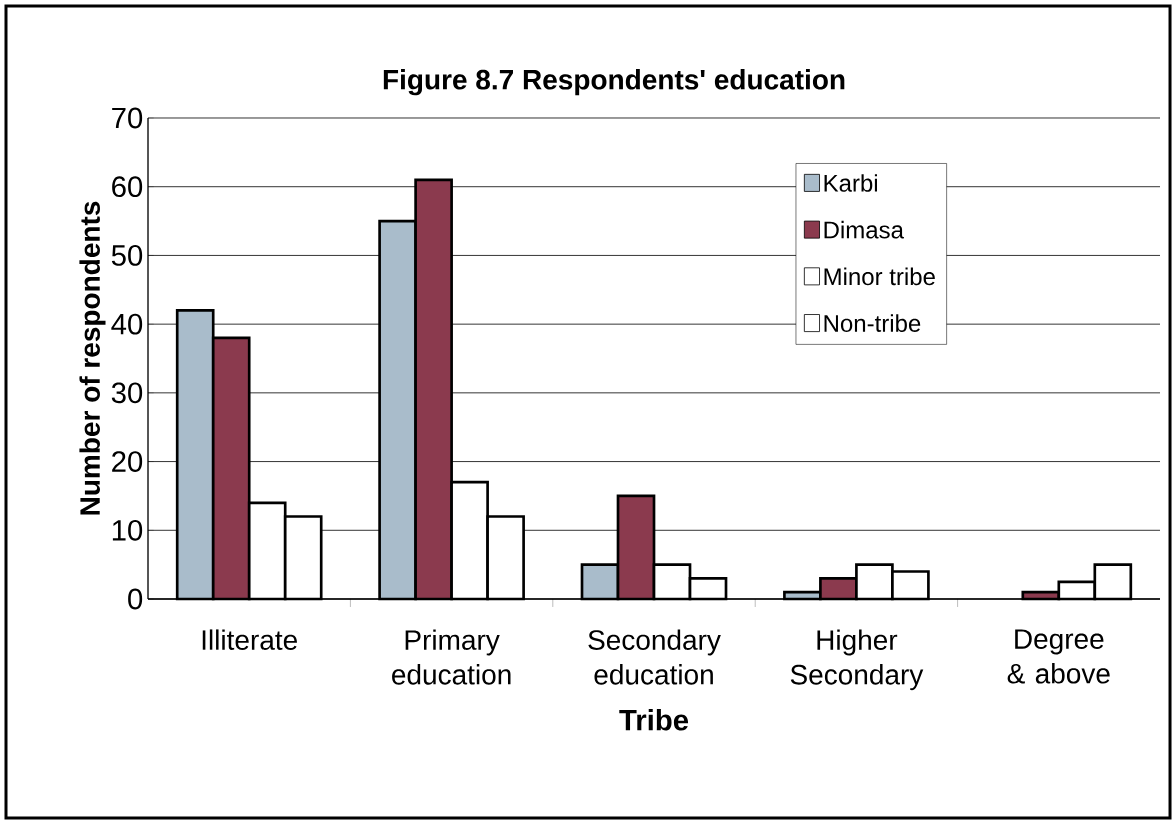  Describe the element at coordinates (92, 358) in the screenshot. I see `y-axis-title: Number of respondents` at that location.